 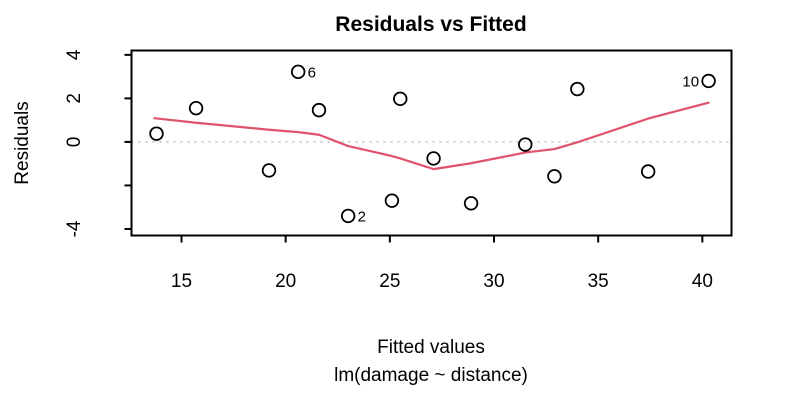 What do you see at coordinates (362, 216) in the screenshot?
I see `point-id-label: 2` at bounding box center [362, 216].